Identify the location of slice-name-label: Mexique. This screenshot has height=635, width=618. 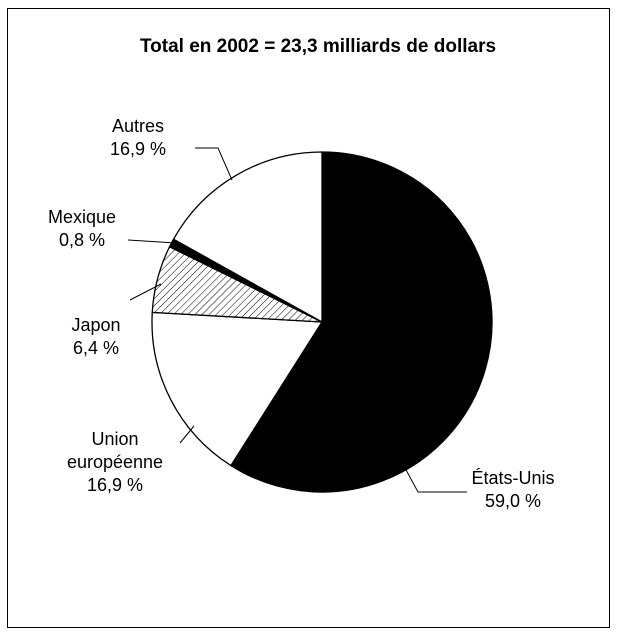
(82, 217).